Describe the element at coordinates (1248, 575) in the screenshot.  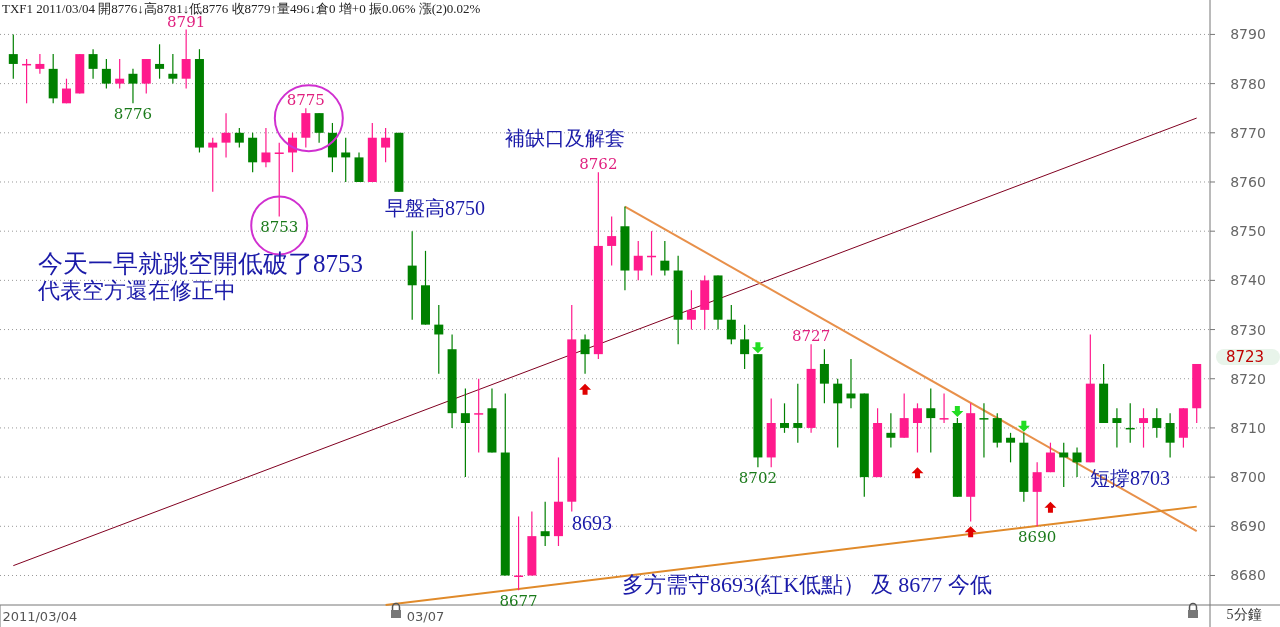
I see `y-tick-label: 8680` at that location.